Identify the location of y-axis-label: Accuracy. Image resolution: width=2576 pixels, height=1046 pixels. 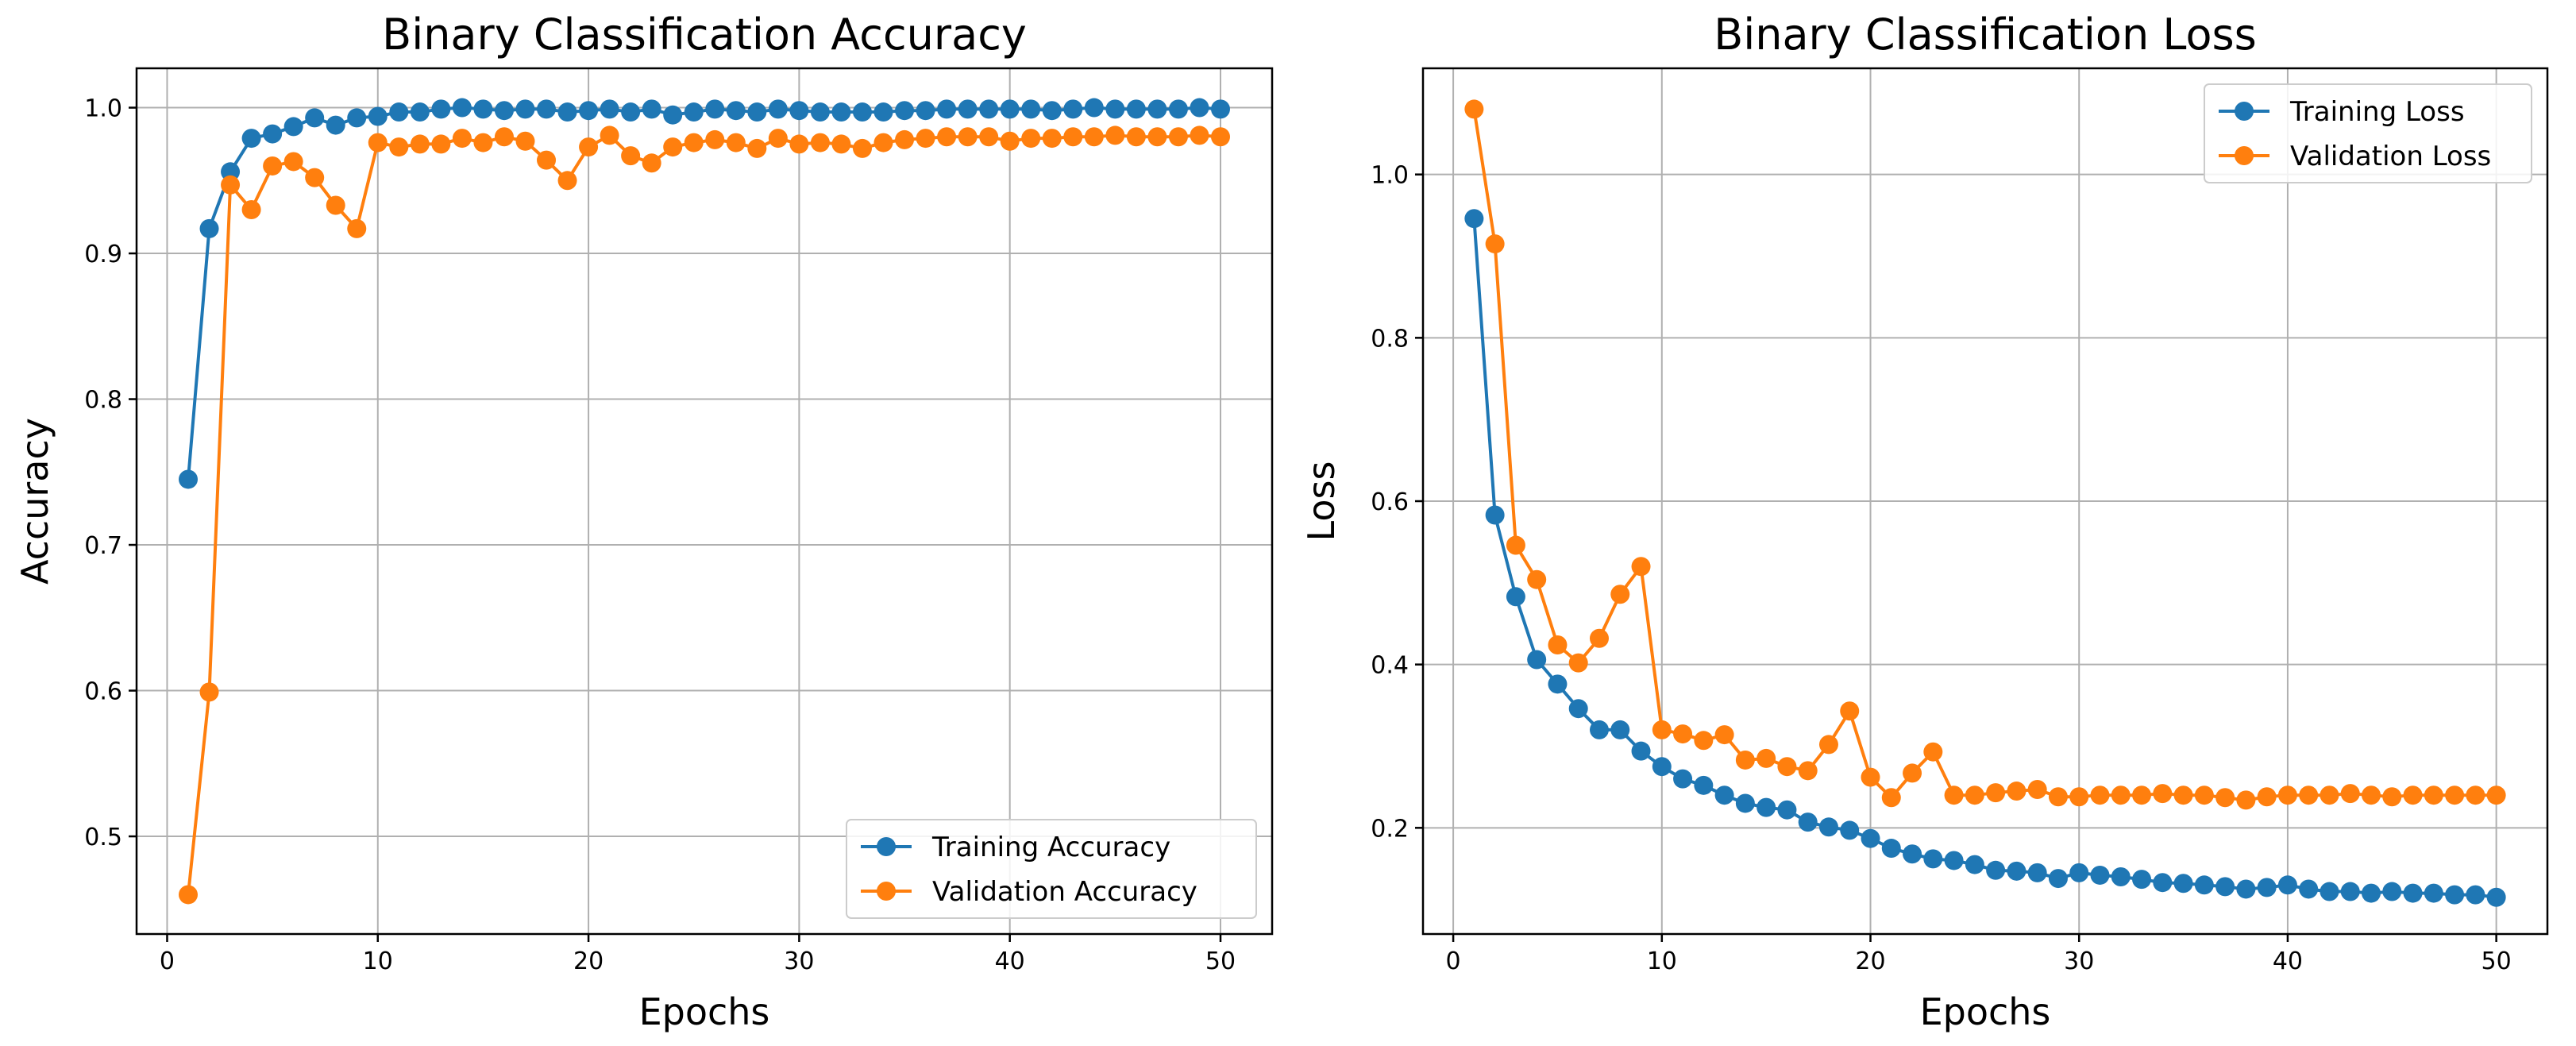
(34, 501).